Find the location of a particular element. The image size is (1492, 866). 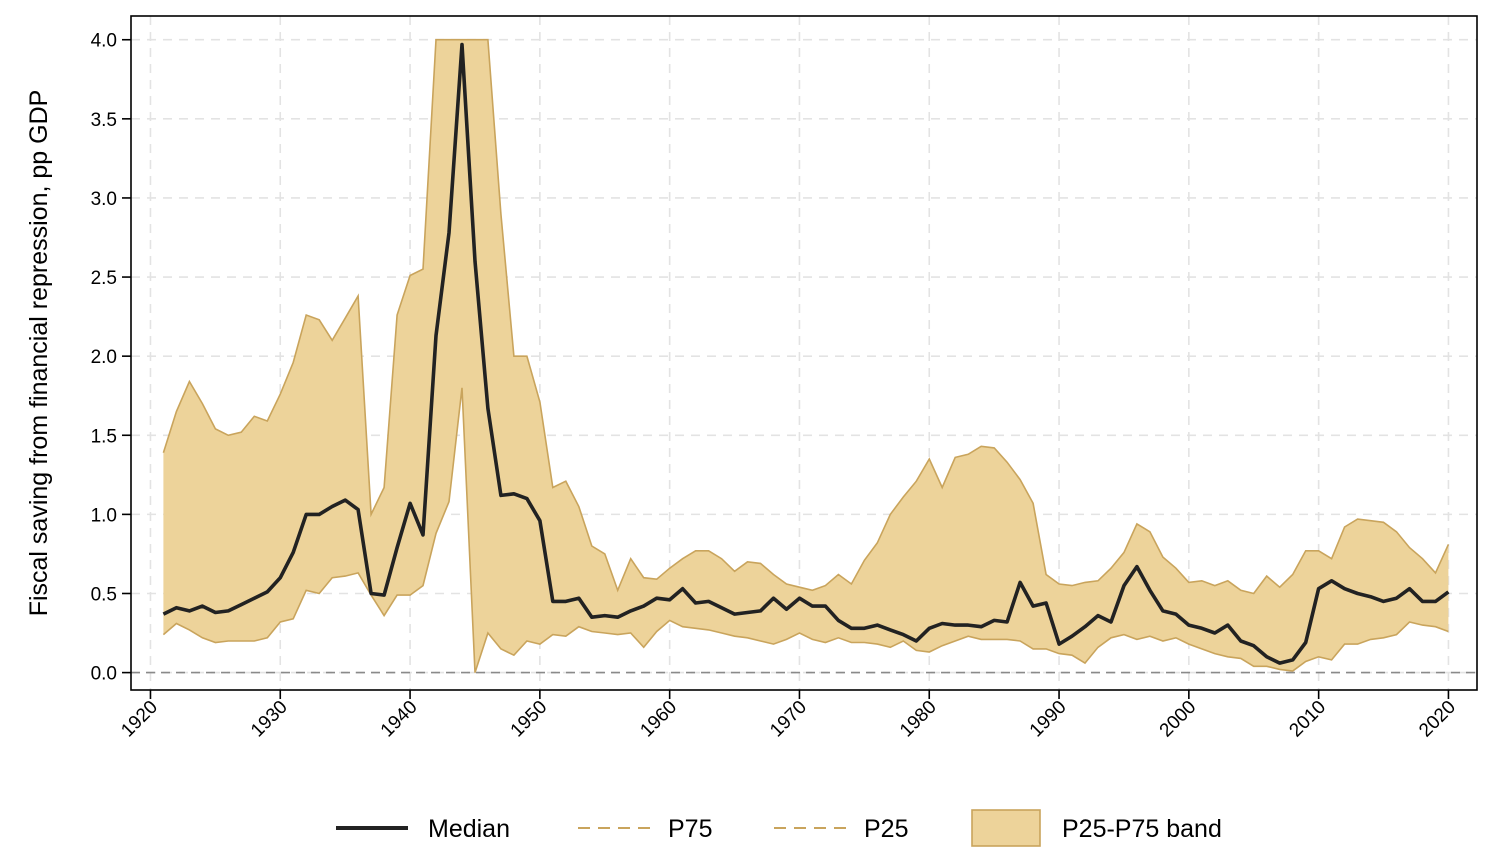

y-tick-label: 4.0 is located at coordinates (104, 41).